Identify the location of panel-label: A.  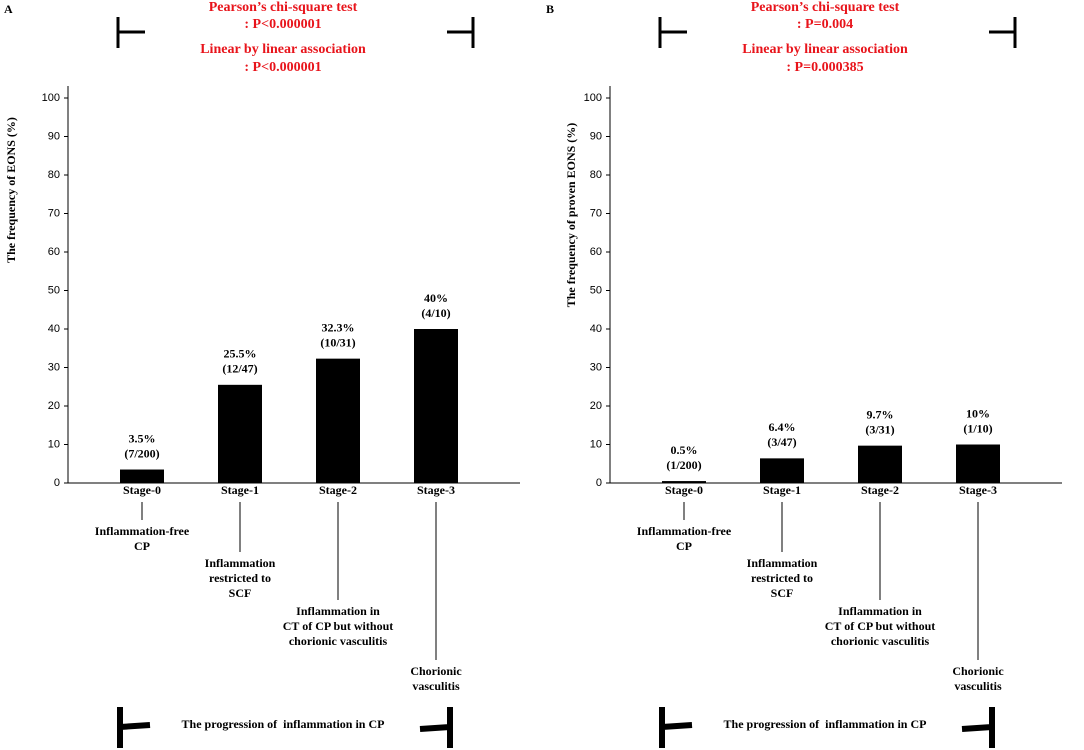
(8, 9).